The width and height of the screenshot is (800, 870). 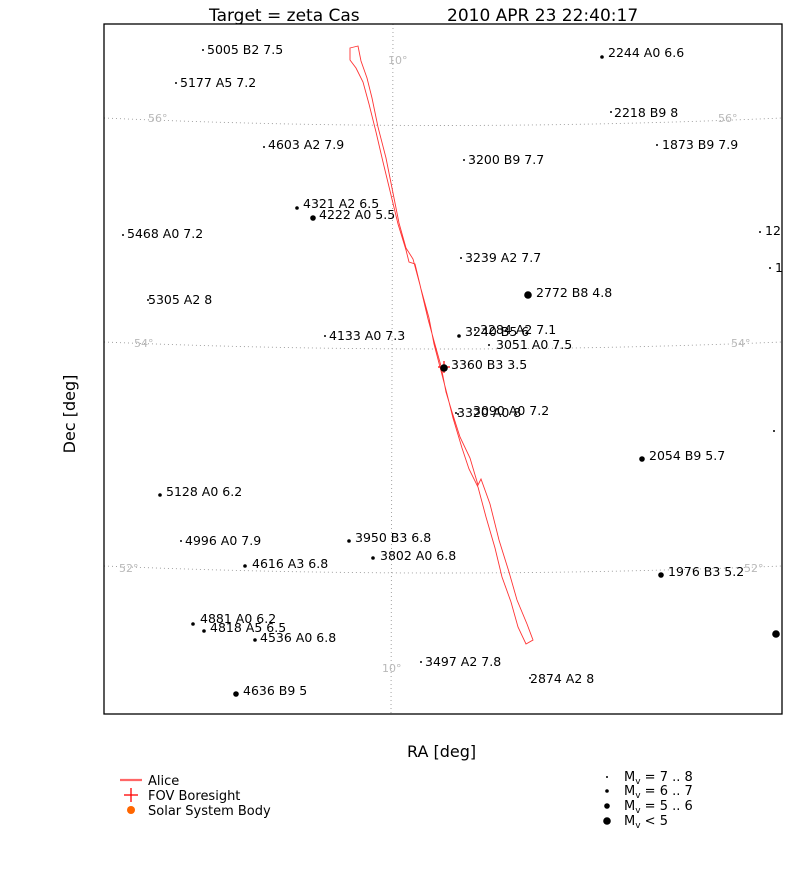 What do you see at coordinates (574, 292) in the screenshot?
I see `star-label: 2772 B8 4.8` at bounding box center [574, 292].